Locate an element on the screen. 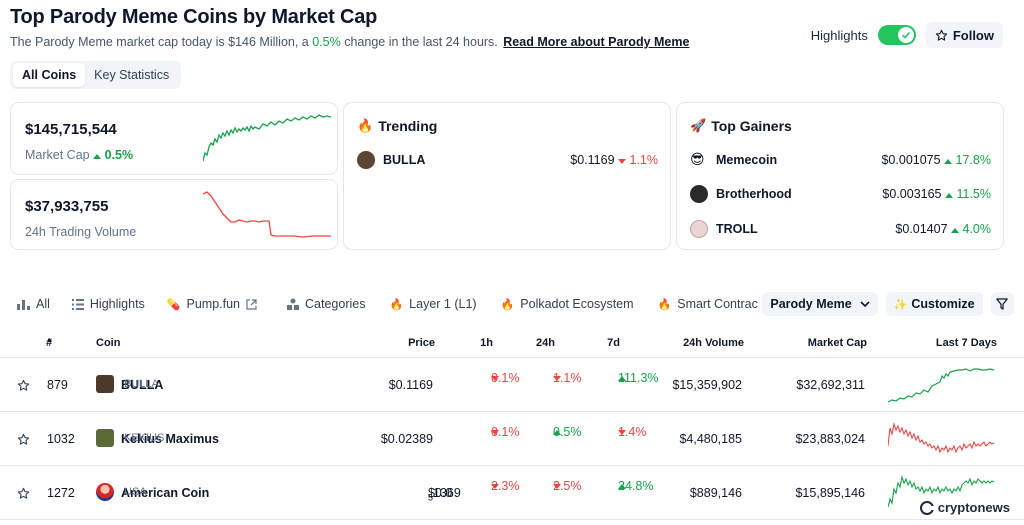  cryptonews-watermark: cryptonews is located at coordinates (964, 507).